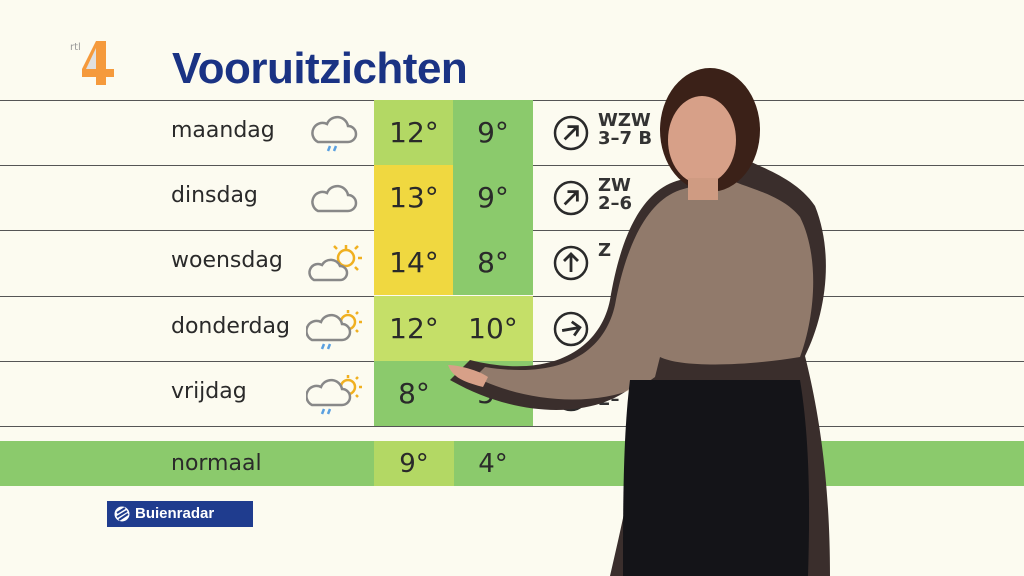 Image resolution: width=1024 pixels, height=576 pixels. I want to click on day-label: woensdag, so click(227, 260).